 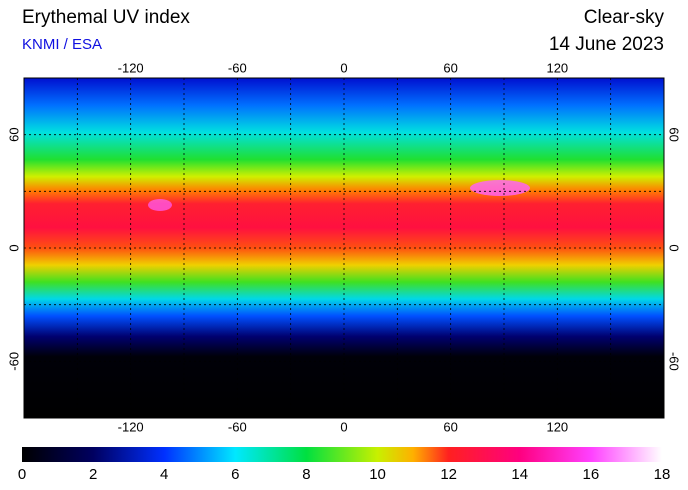 What do you see at coordinates (342, 454) in the screenshot?
I see `colorbar` at bounding box center [342, 454].